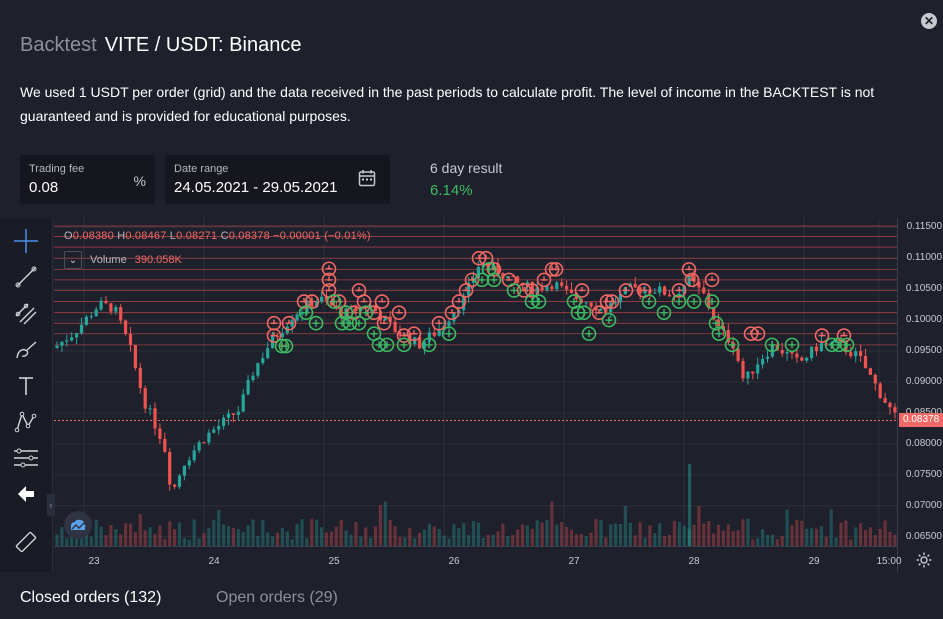  What do you see at coordinates (26, 458) in the screenshot?
I see `ruler-lines-icon` at bounding box center [26, 458].